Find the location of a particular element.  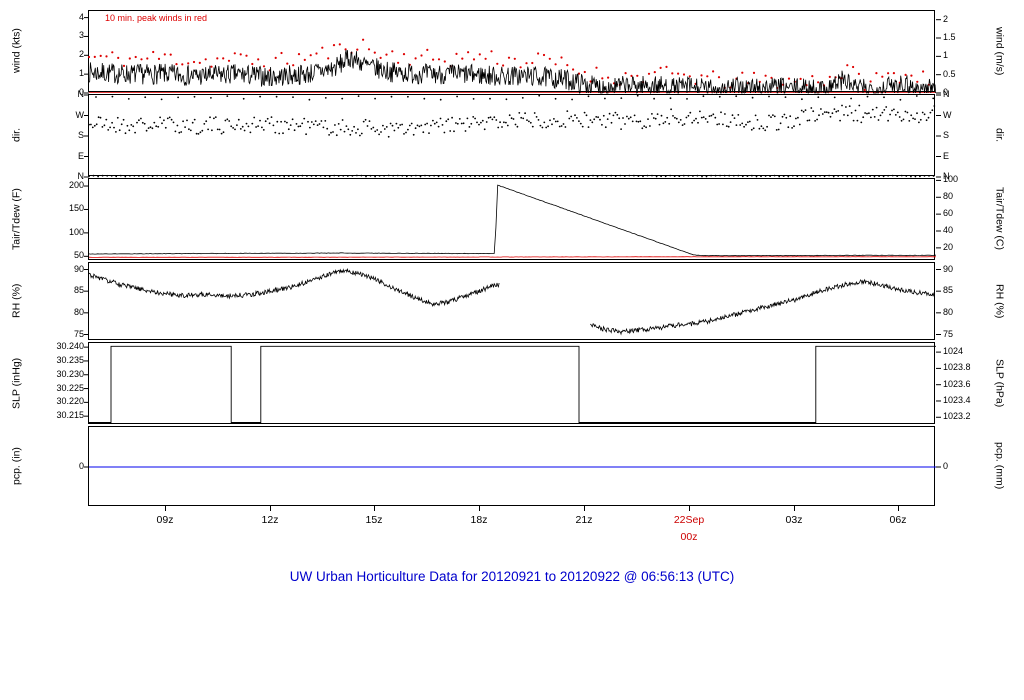

ytick-left-dir: S is located at coordinates (80, 135).